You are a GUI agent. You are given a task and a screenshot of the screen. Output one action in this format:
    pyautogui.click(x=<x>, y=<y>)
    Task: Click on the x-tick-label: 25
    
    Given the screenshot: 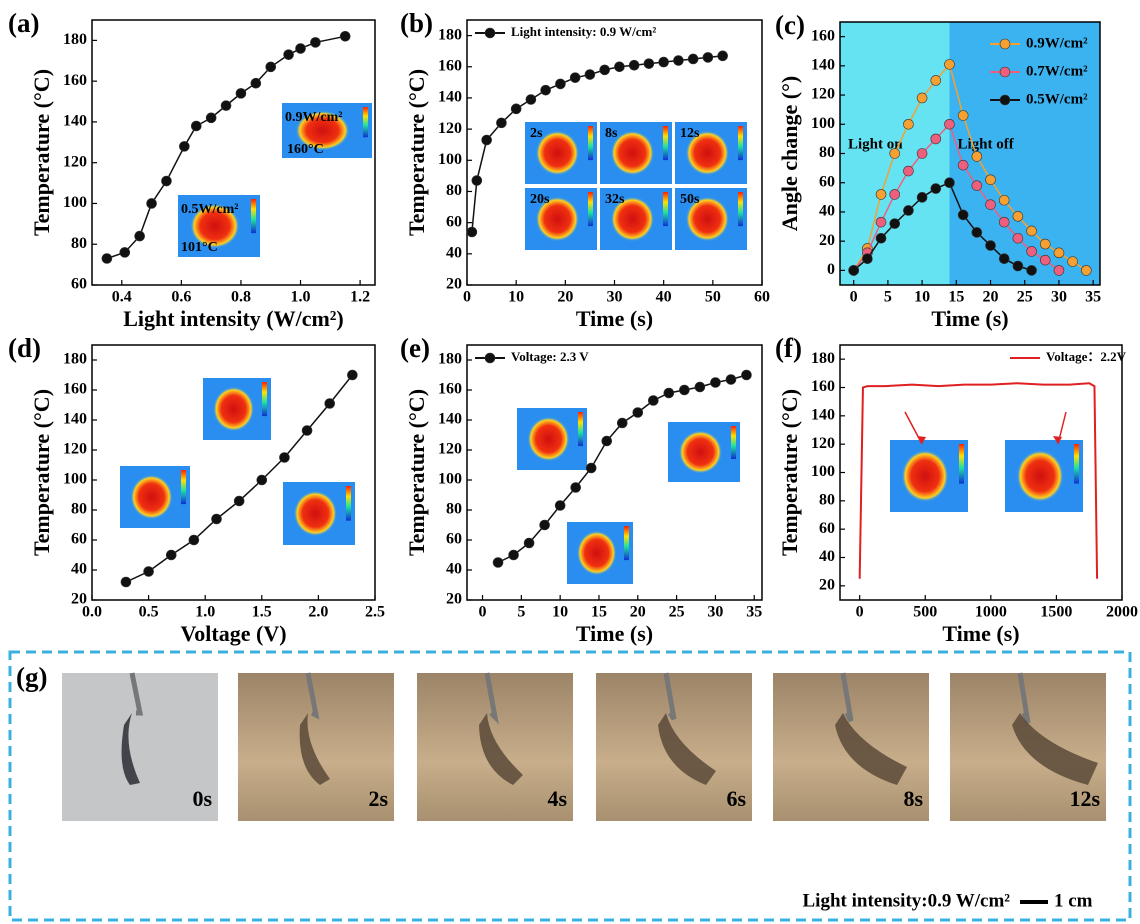 What is the action you would take?
    pyautogui.click(x=1025, y=297)
    